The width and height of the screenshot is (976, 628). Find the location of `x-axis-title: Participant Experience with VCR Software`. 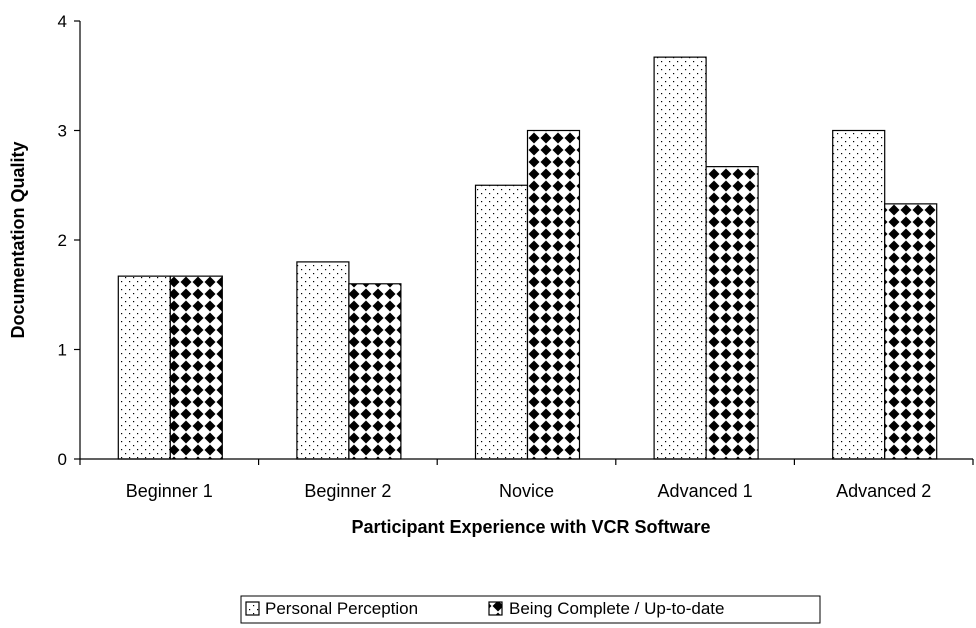

x-axis-title: Participant Experience with VCR Software is located at coordinates (530, 527).